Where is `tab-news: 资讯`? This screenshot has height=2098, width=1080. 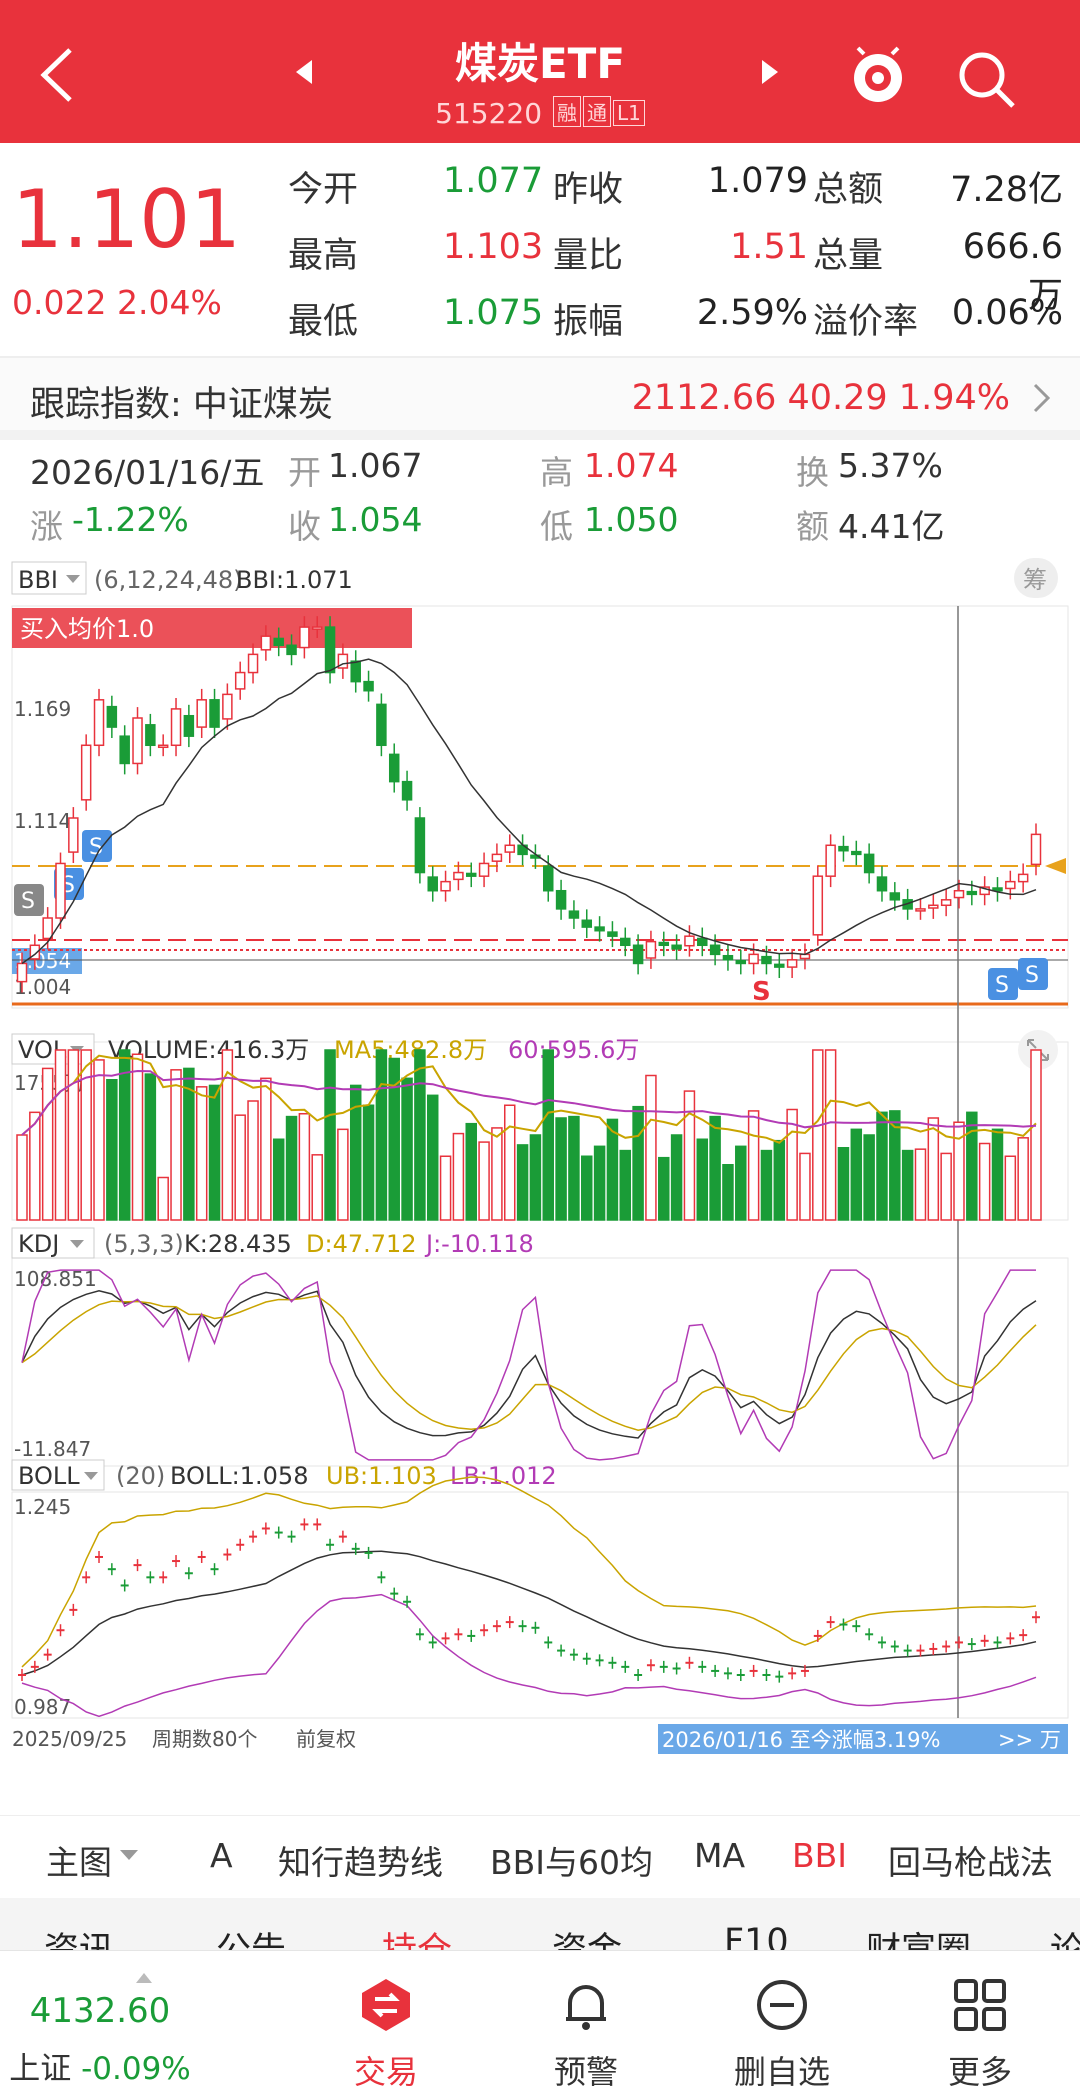
tab-news: 资讯 is located at coordinates (79, 1936).